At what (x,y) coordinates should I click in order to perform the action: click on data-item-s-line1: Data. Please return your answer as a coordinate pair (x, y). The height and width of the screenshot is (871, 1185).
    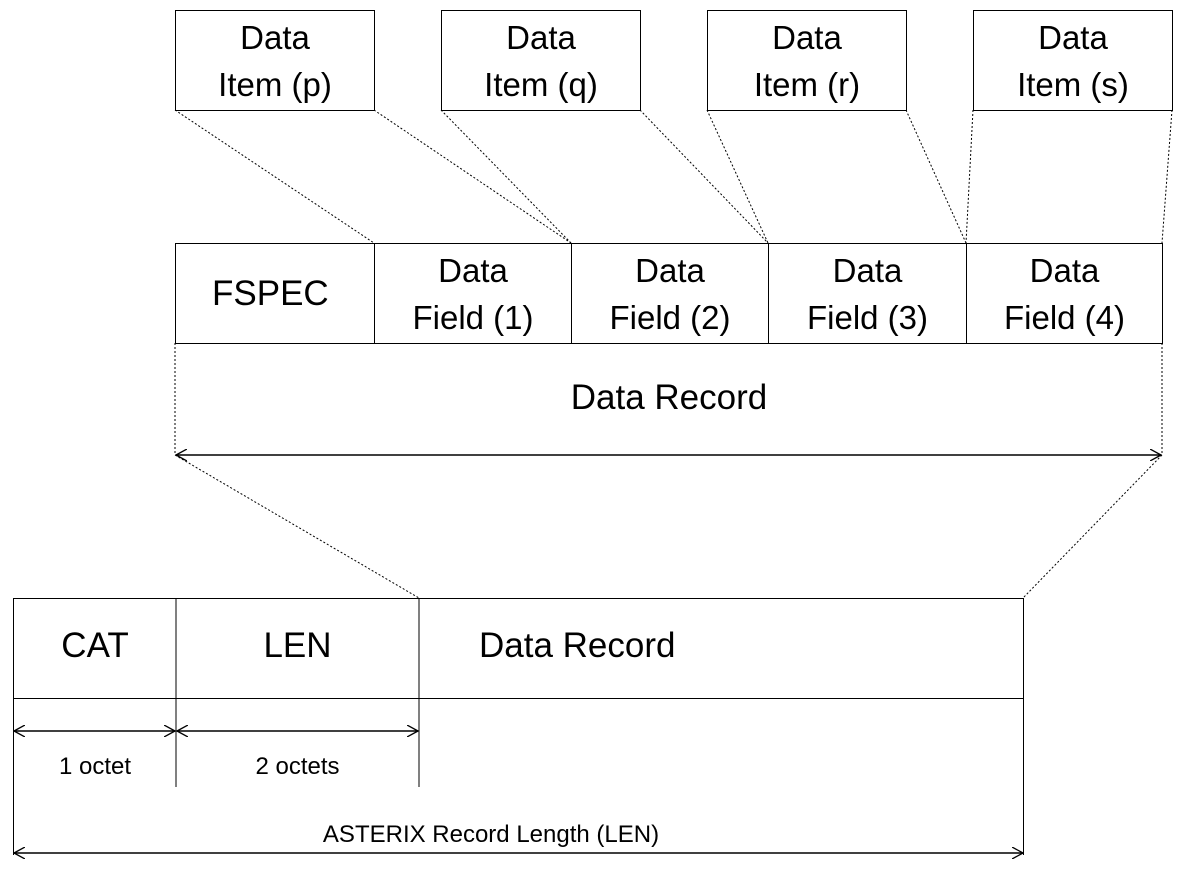
    Looking at the image, I should click on (1073, 37).